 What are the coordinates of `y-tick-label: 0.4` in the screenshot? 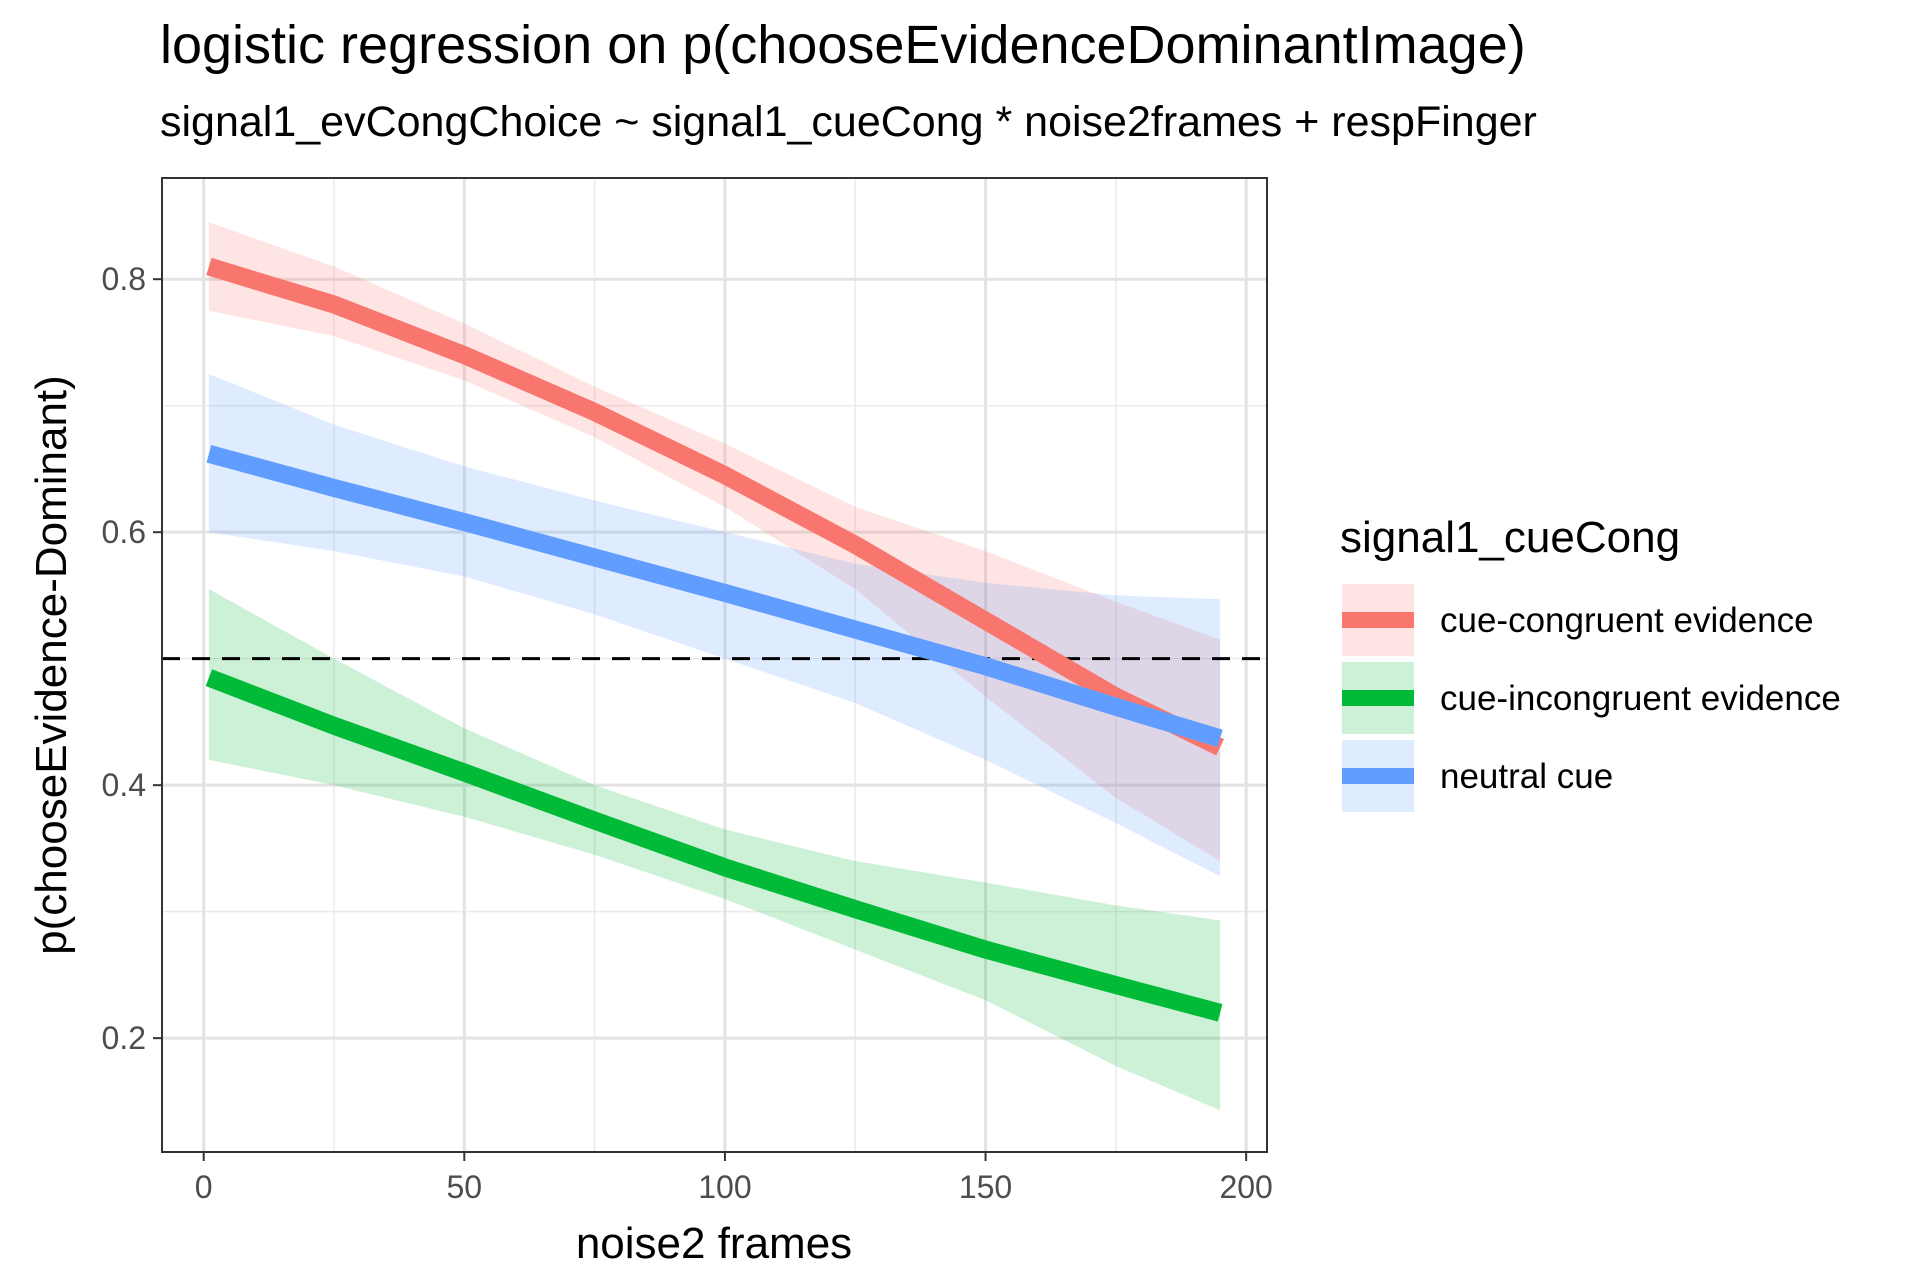 It's located at (124, 785).